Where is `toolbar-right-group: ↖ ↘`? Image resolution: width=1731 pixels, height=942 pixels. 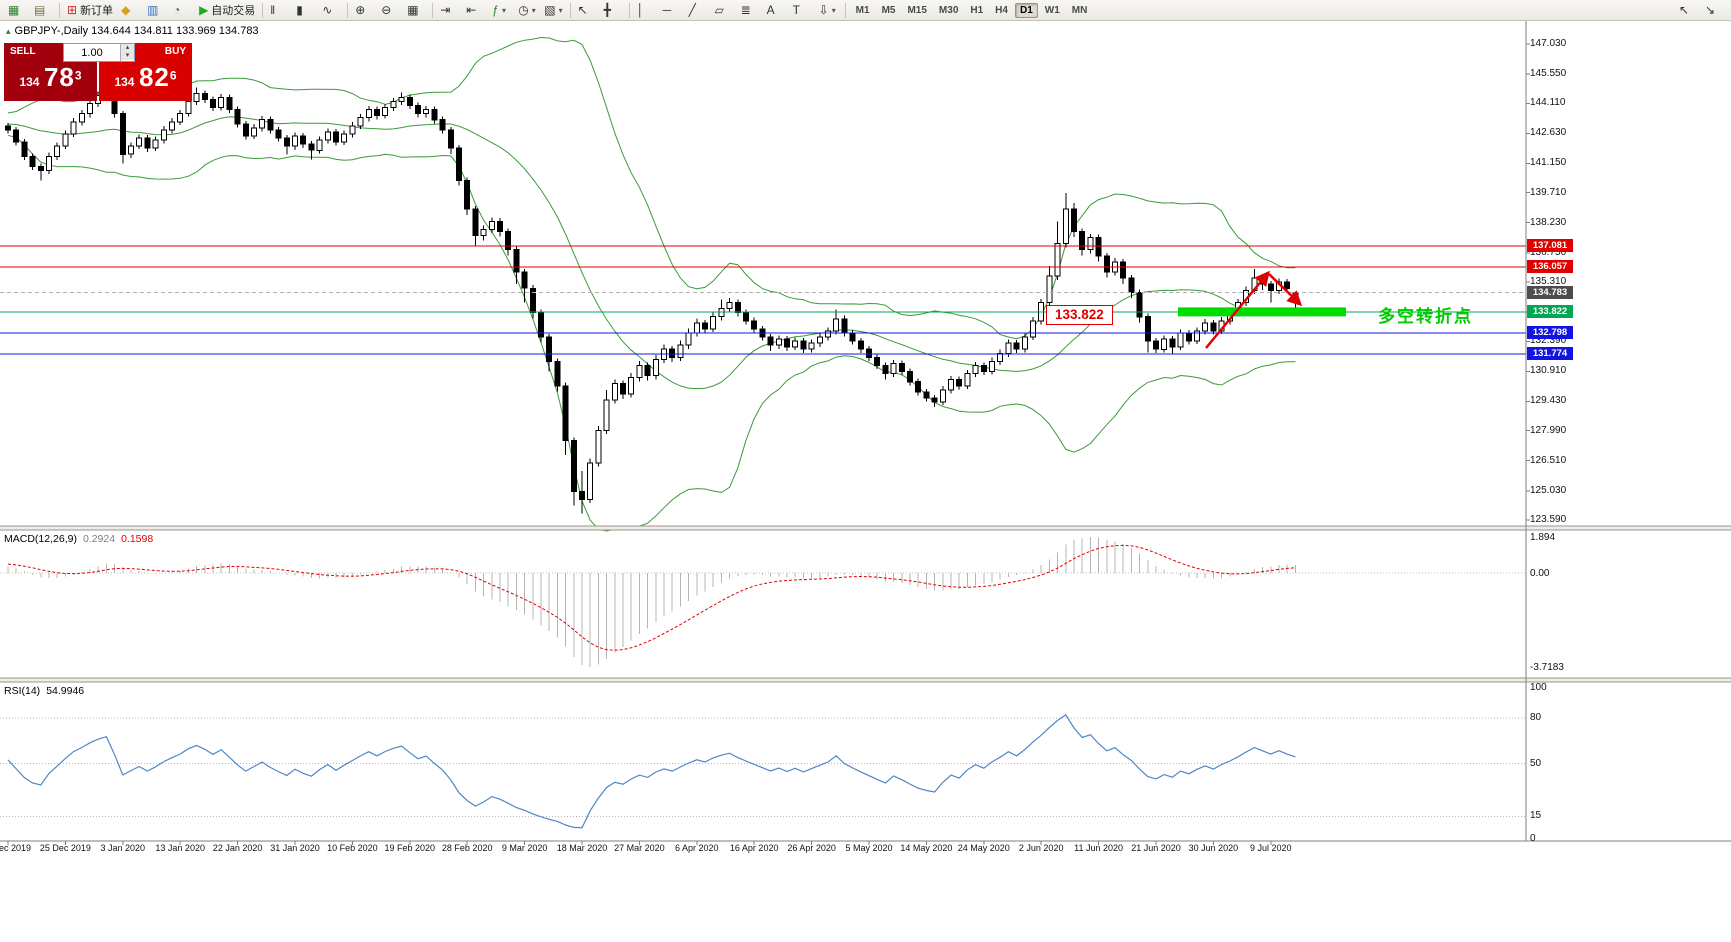
toolbar-right-group: ↖ ↘ is located at coordinates (1701, 10).